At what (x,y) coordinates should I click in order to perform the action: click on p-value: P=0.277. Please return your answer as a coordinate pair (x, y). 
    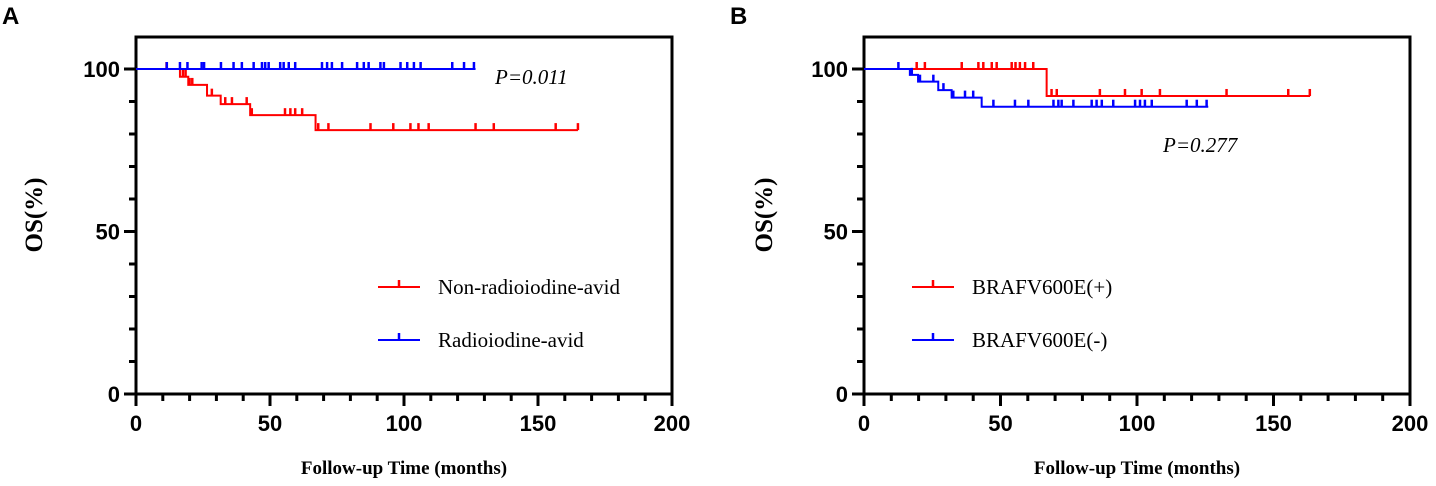
    Looking at the image, I should click on (1200, 145).